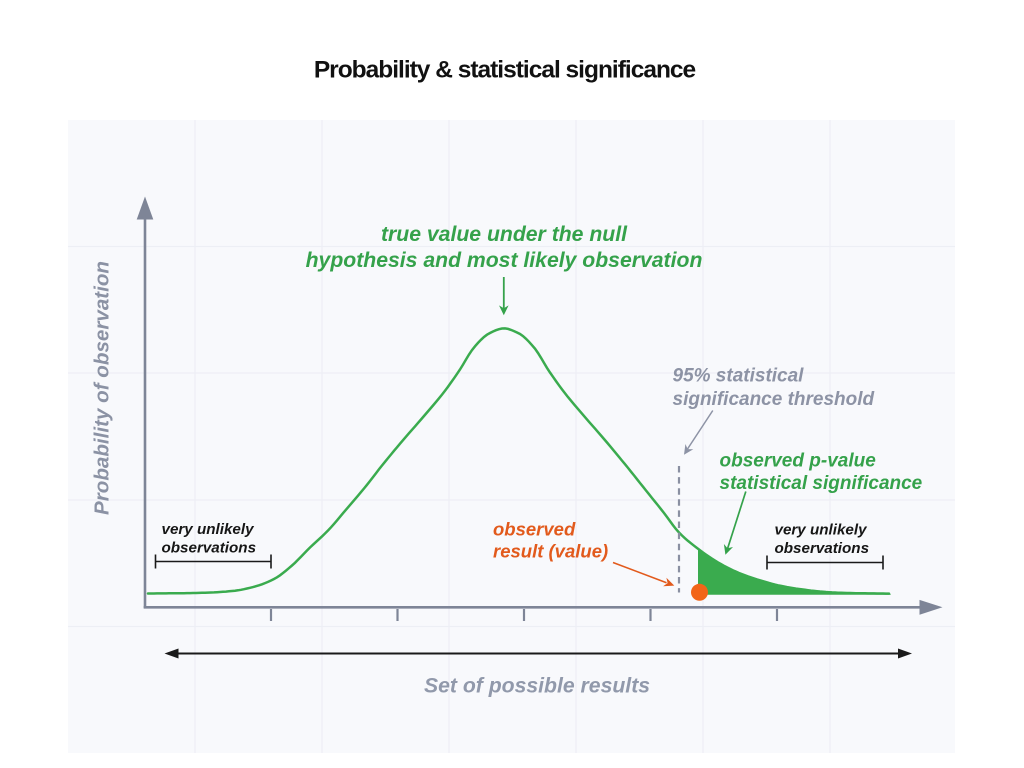 The width and height of the screenshot is (1024, 768). I want to click on svg-text: statistical significance, so click(821, 483).